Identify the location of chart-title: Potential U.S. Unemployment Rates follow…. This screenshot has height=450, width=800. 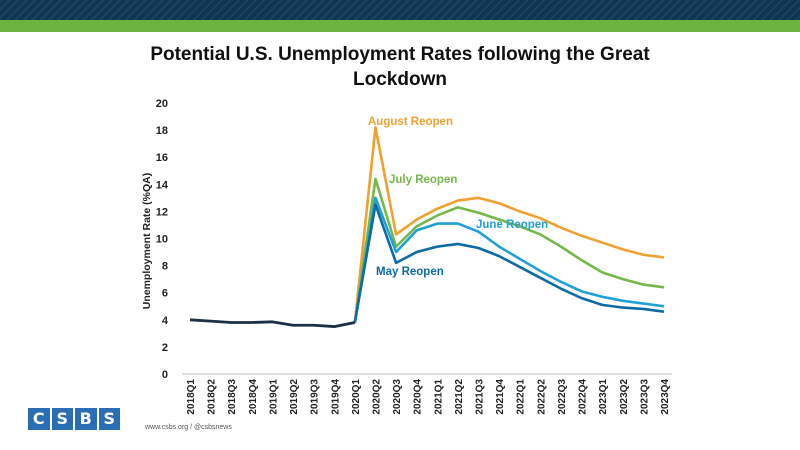
(400, 67).